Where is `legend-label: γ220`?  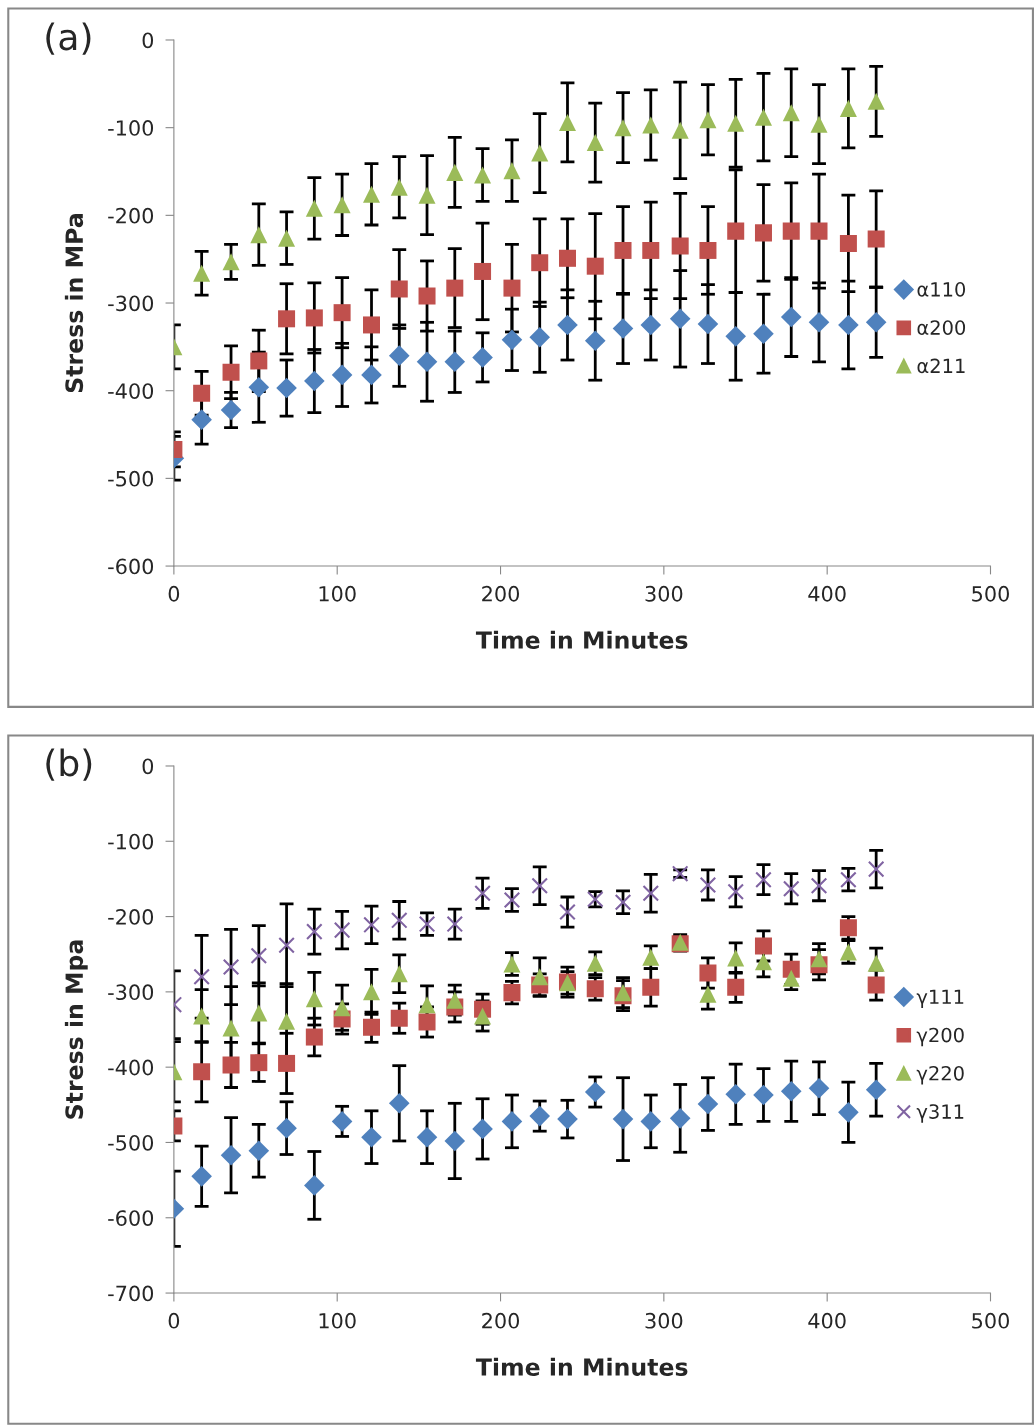
legend-label: γ220 is located at coordinates (940, 1075).